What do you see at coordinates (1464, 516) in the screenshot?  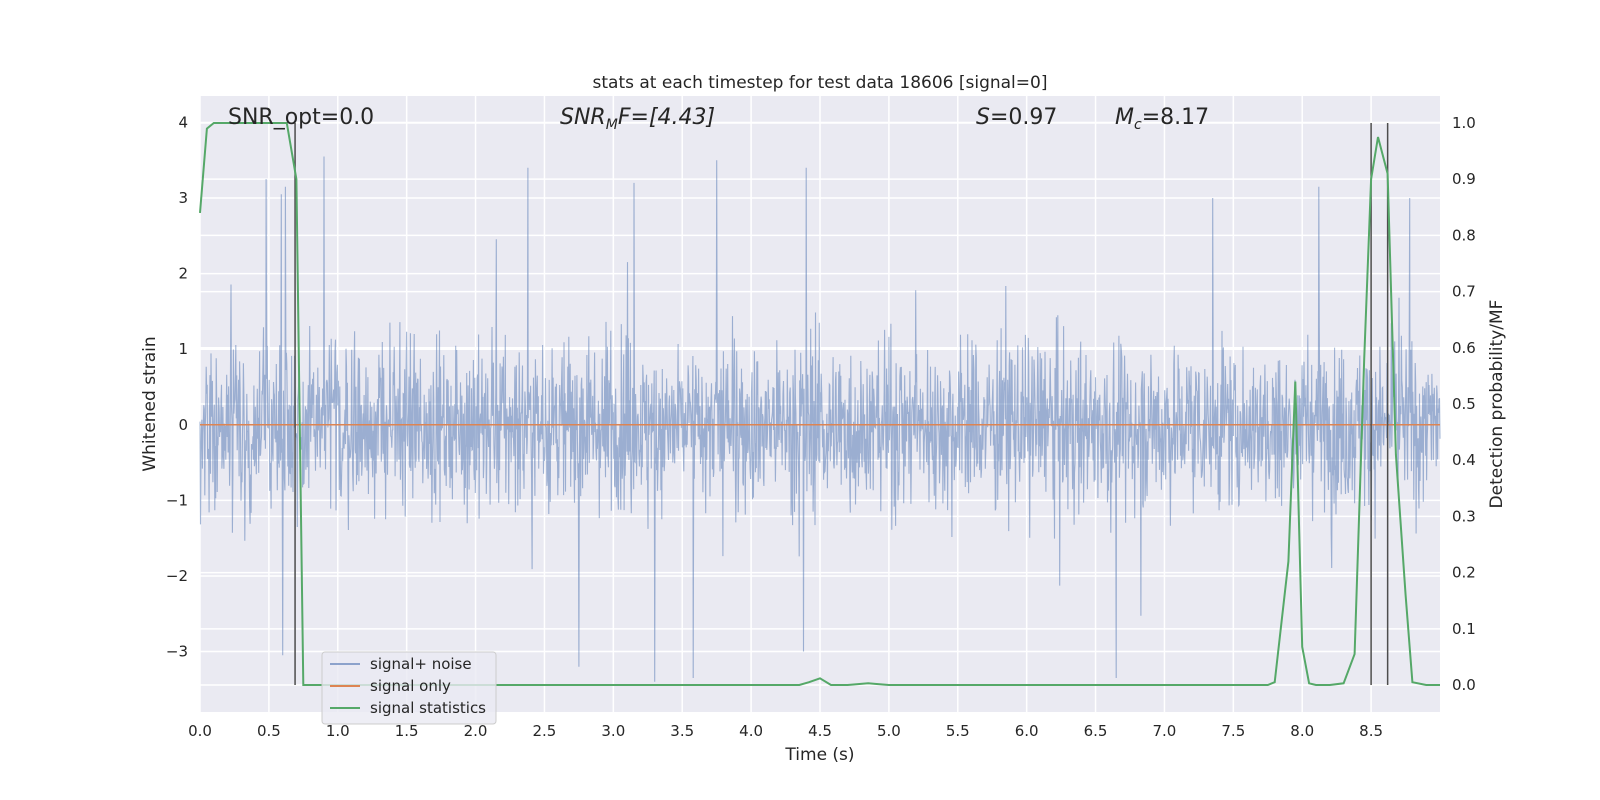 I see `y2-tick-label: 0.3` at bounding box center [1464, 516].